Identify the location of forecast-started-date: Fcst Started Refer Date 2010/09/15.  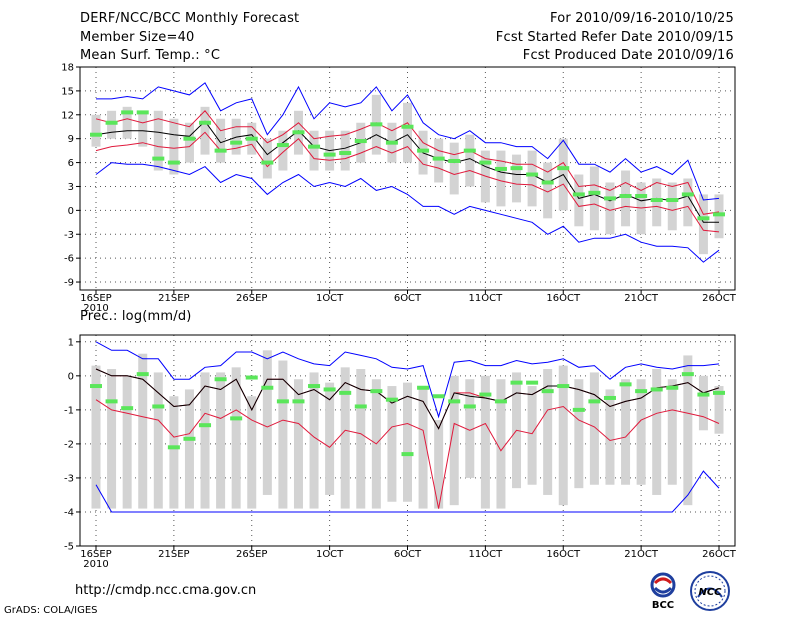
(614, 37).